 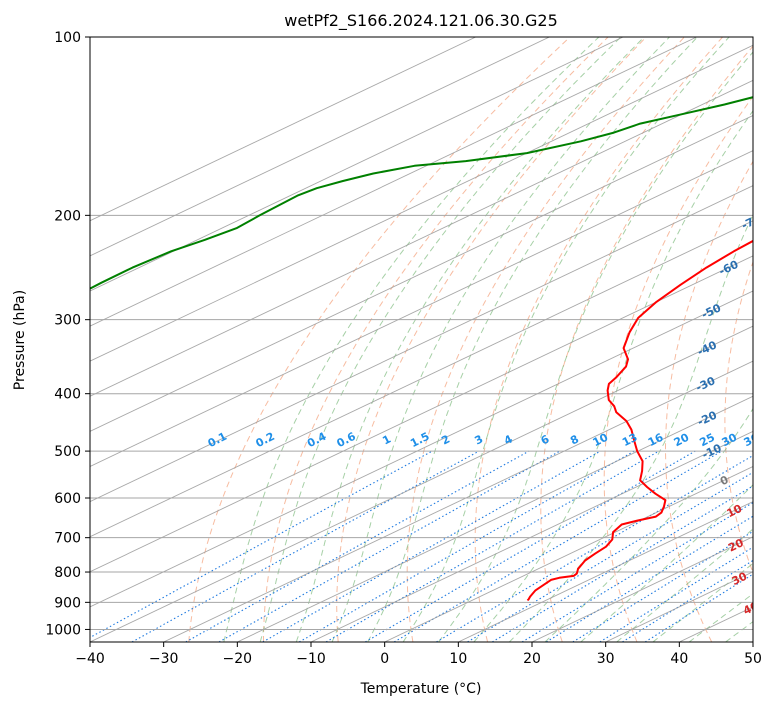 I want to click on y-tick-label: 900, so click(x=67, y=603).